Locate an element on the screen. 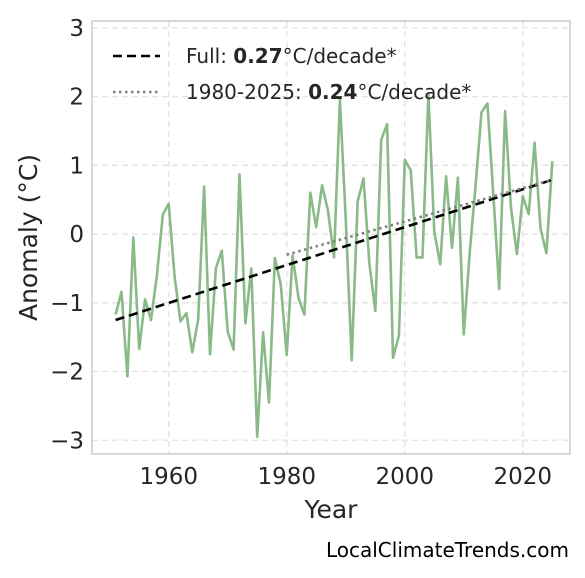 This screenshot has width=585, height=578. legend-entry-full-suffix: °C/decade* is located at coordinates (340, 56).